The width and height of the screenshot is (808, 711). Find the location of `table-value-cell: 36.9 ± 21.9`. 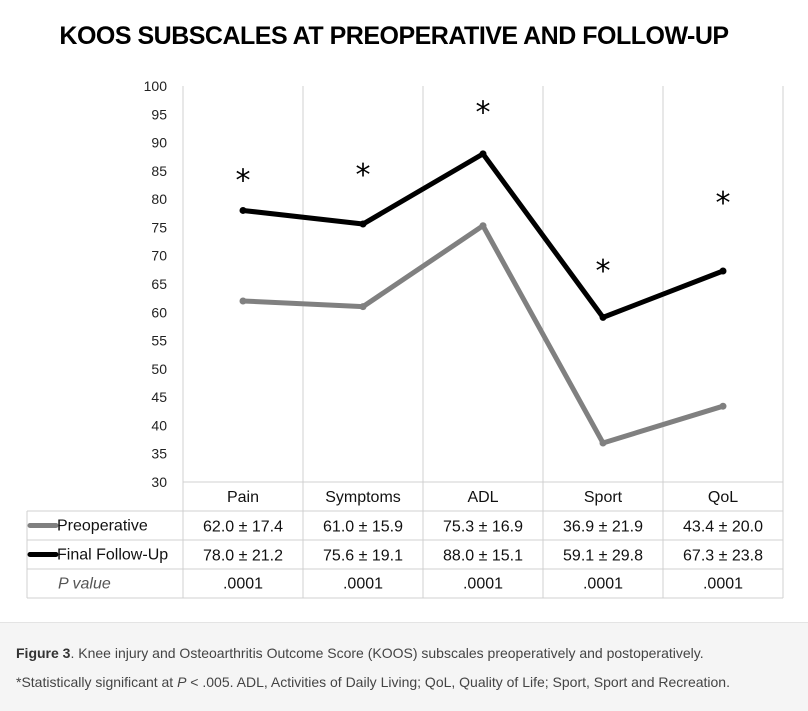

table-value-cell: 36.9 ± 21.9 is located at coordinates (603, 527).